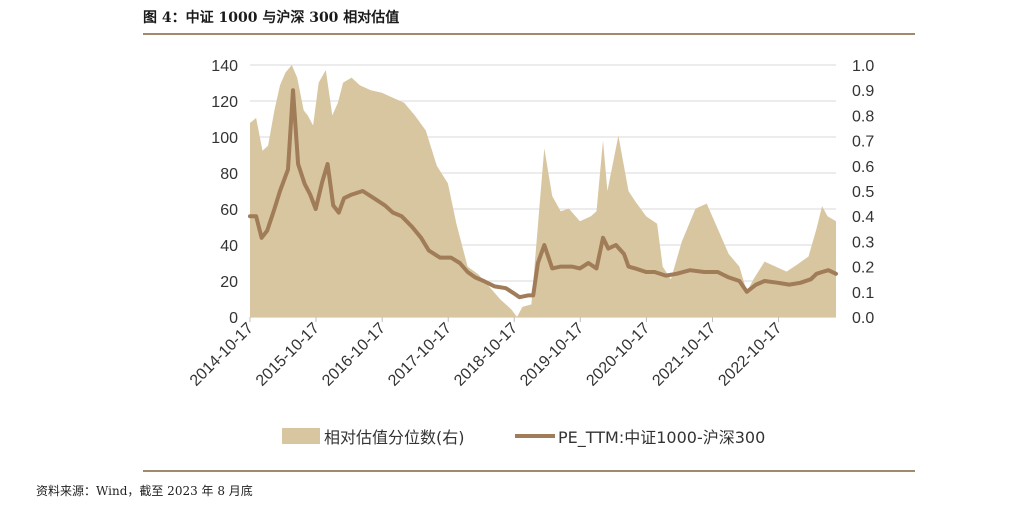  What do you see at coordinates (863, 217) in the screenshot?
I see `y-right-tick: 0.4` at bounding box center [863, 217].